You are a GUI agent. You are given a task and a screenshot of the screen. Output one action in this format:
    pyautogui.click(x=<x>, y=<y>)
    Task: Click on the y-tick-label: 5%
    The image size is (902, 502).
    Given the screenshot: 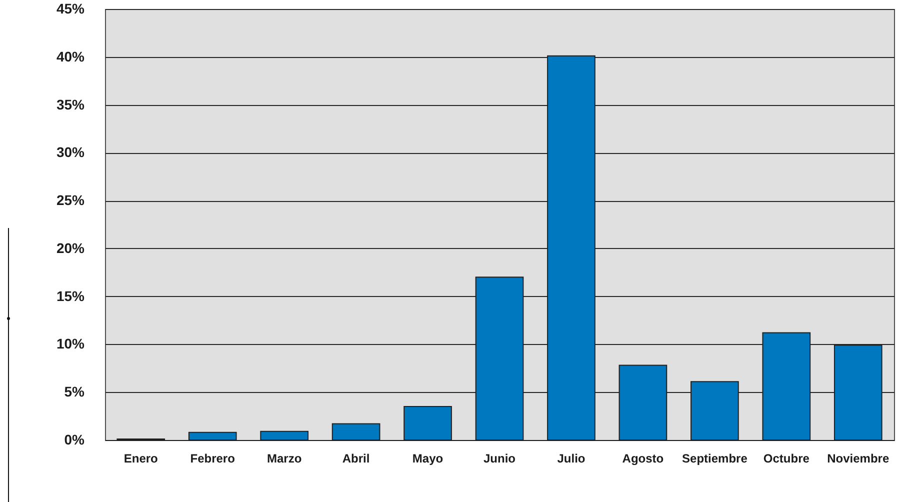 What is the action you would take?
    pyautogui.click(x=75, y=392)
    